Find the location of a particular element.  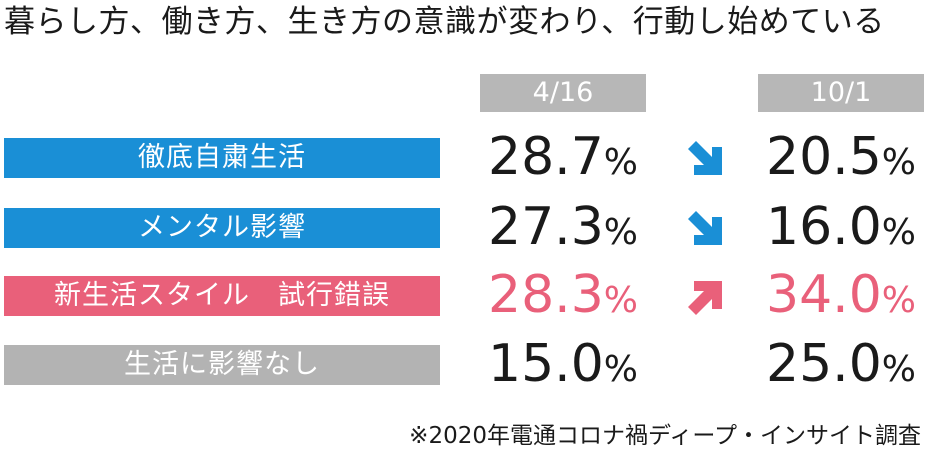

row-0-value-0: 28.7% is located at coordinates (563, 157).